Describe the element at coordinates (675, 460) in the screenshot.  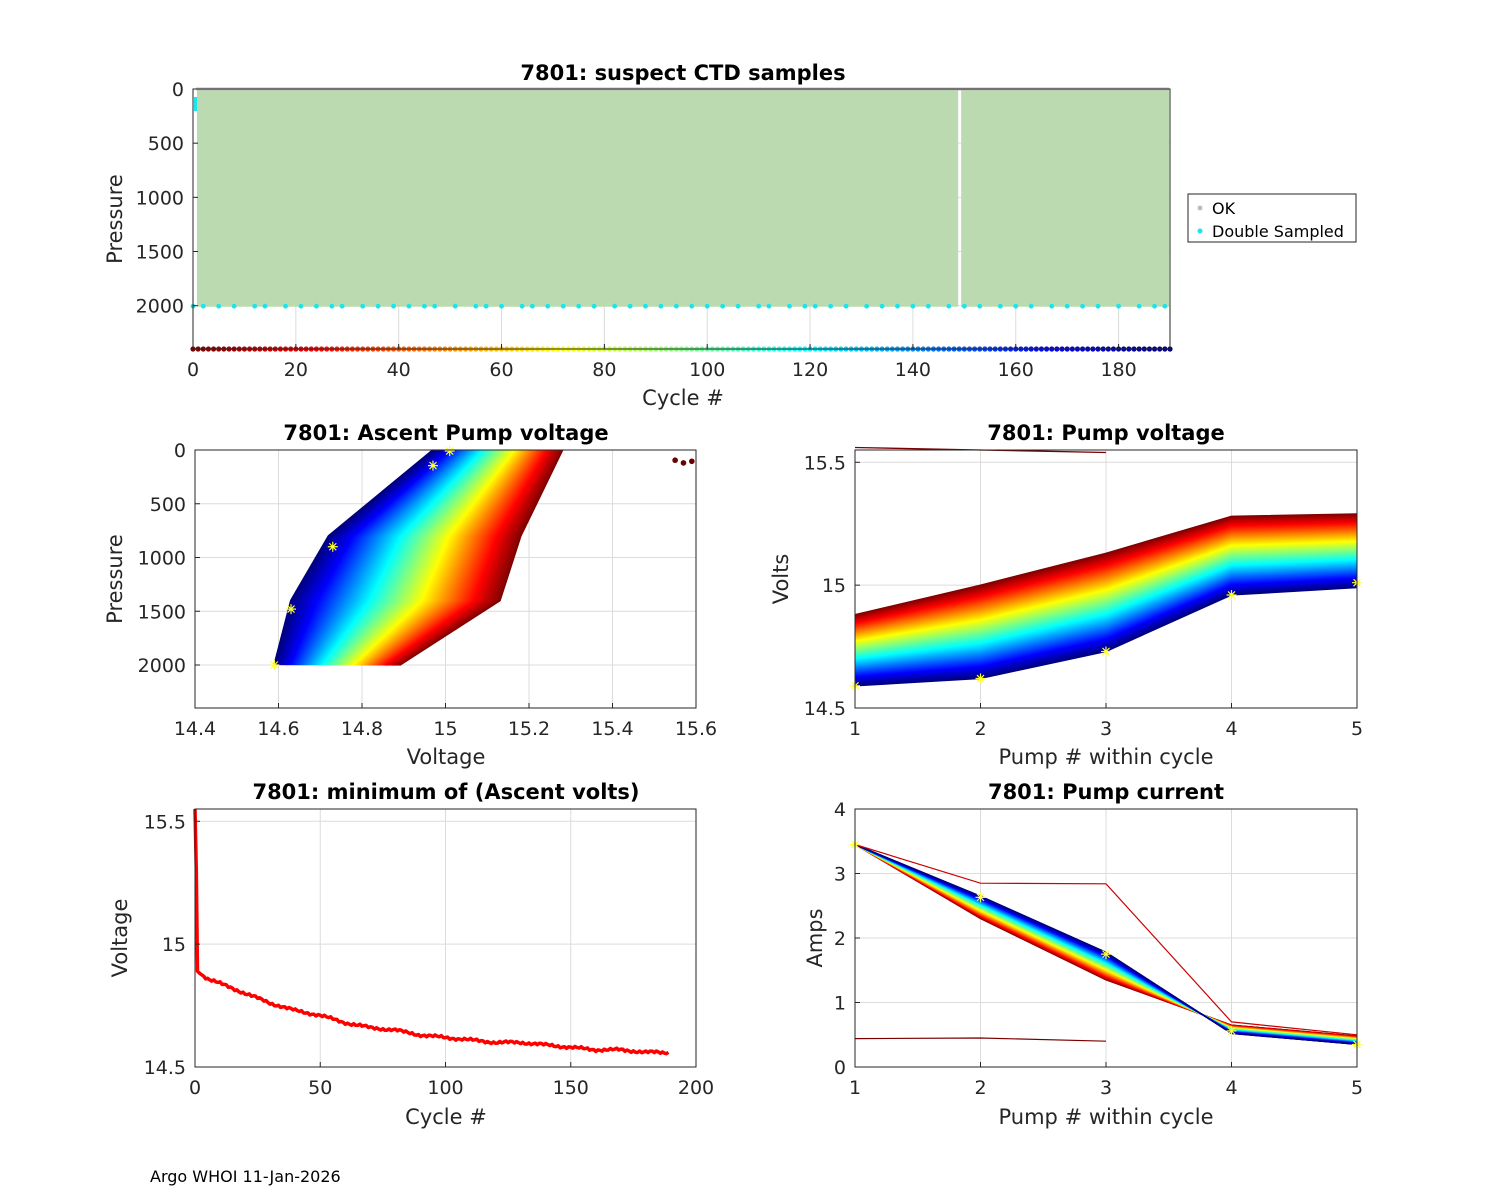
I see `ascent-outlier-point` at that location.